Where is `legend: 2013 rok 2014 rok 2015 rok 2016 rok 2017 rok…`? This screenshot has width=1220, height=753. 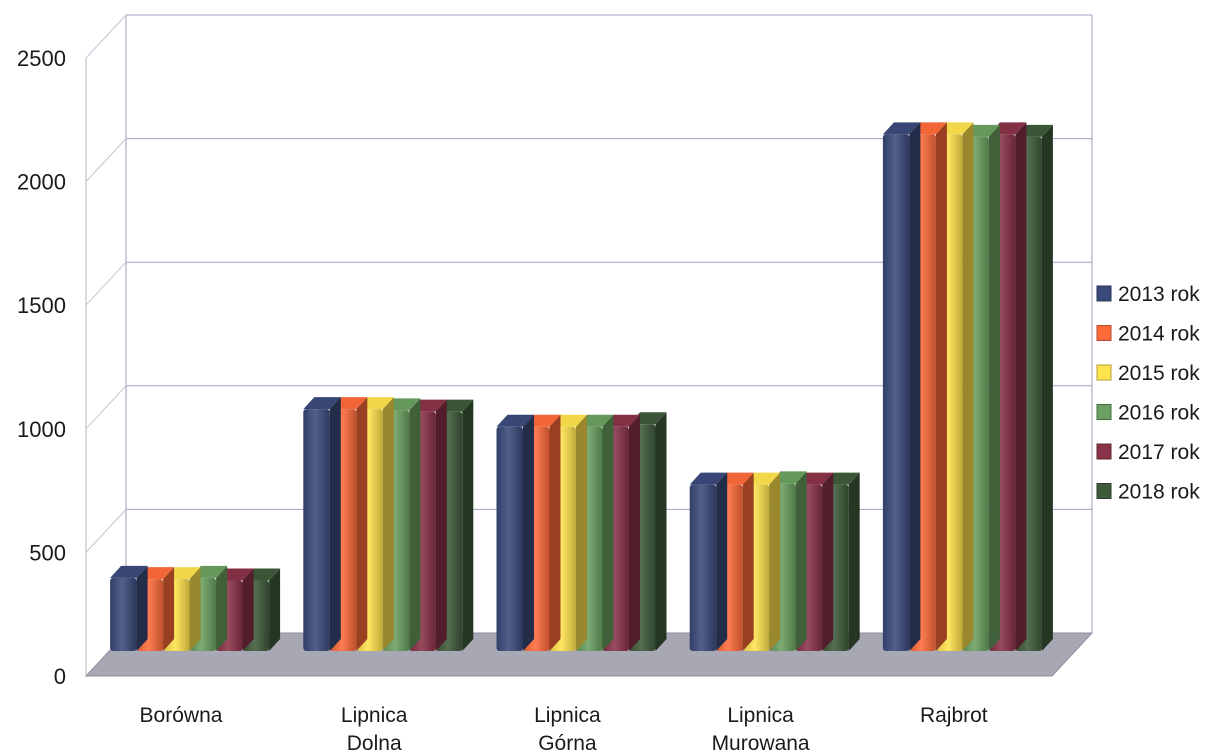 legend: 2013 rok 2014 rok 2015 rok 2016 rok 2017 rok… is located at coordinates (1148, 393).